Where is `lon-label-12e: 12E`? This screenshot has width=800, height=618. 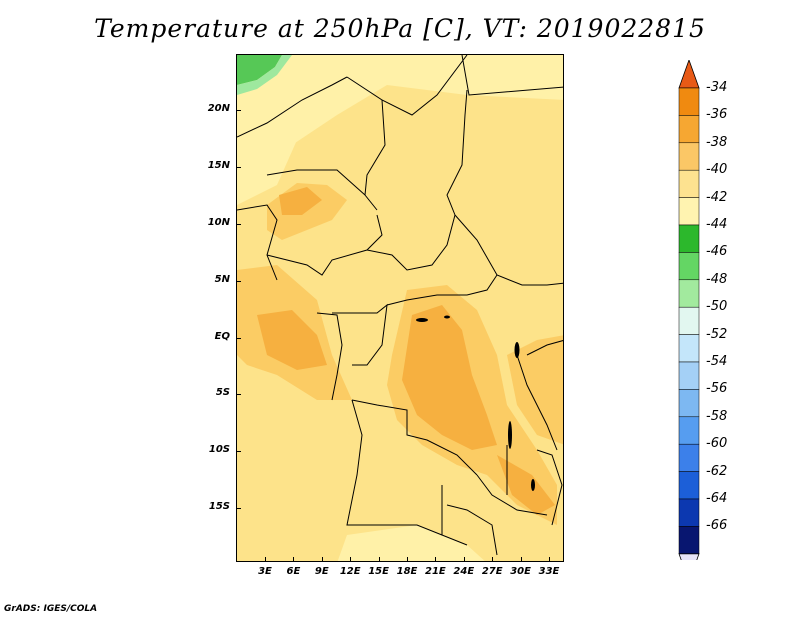
lon-label-12e: 12E is located at coordinates (350, 571).